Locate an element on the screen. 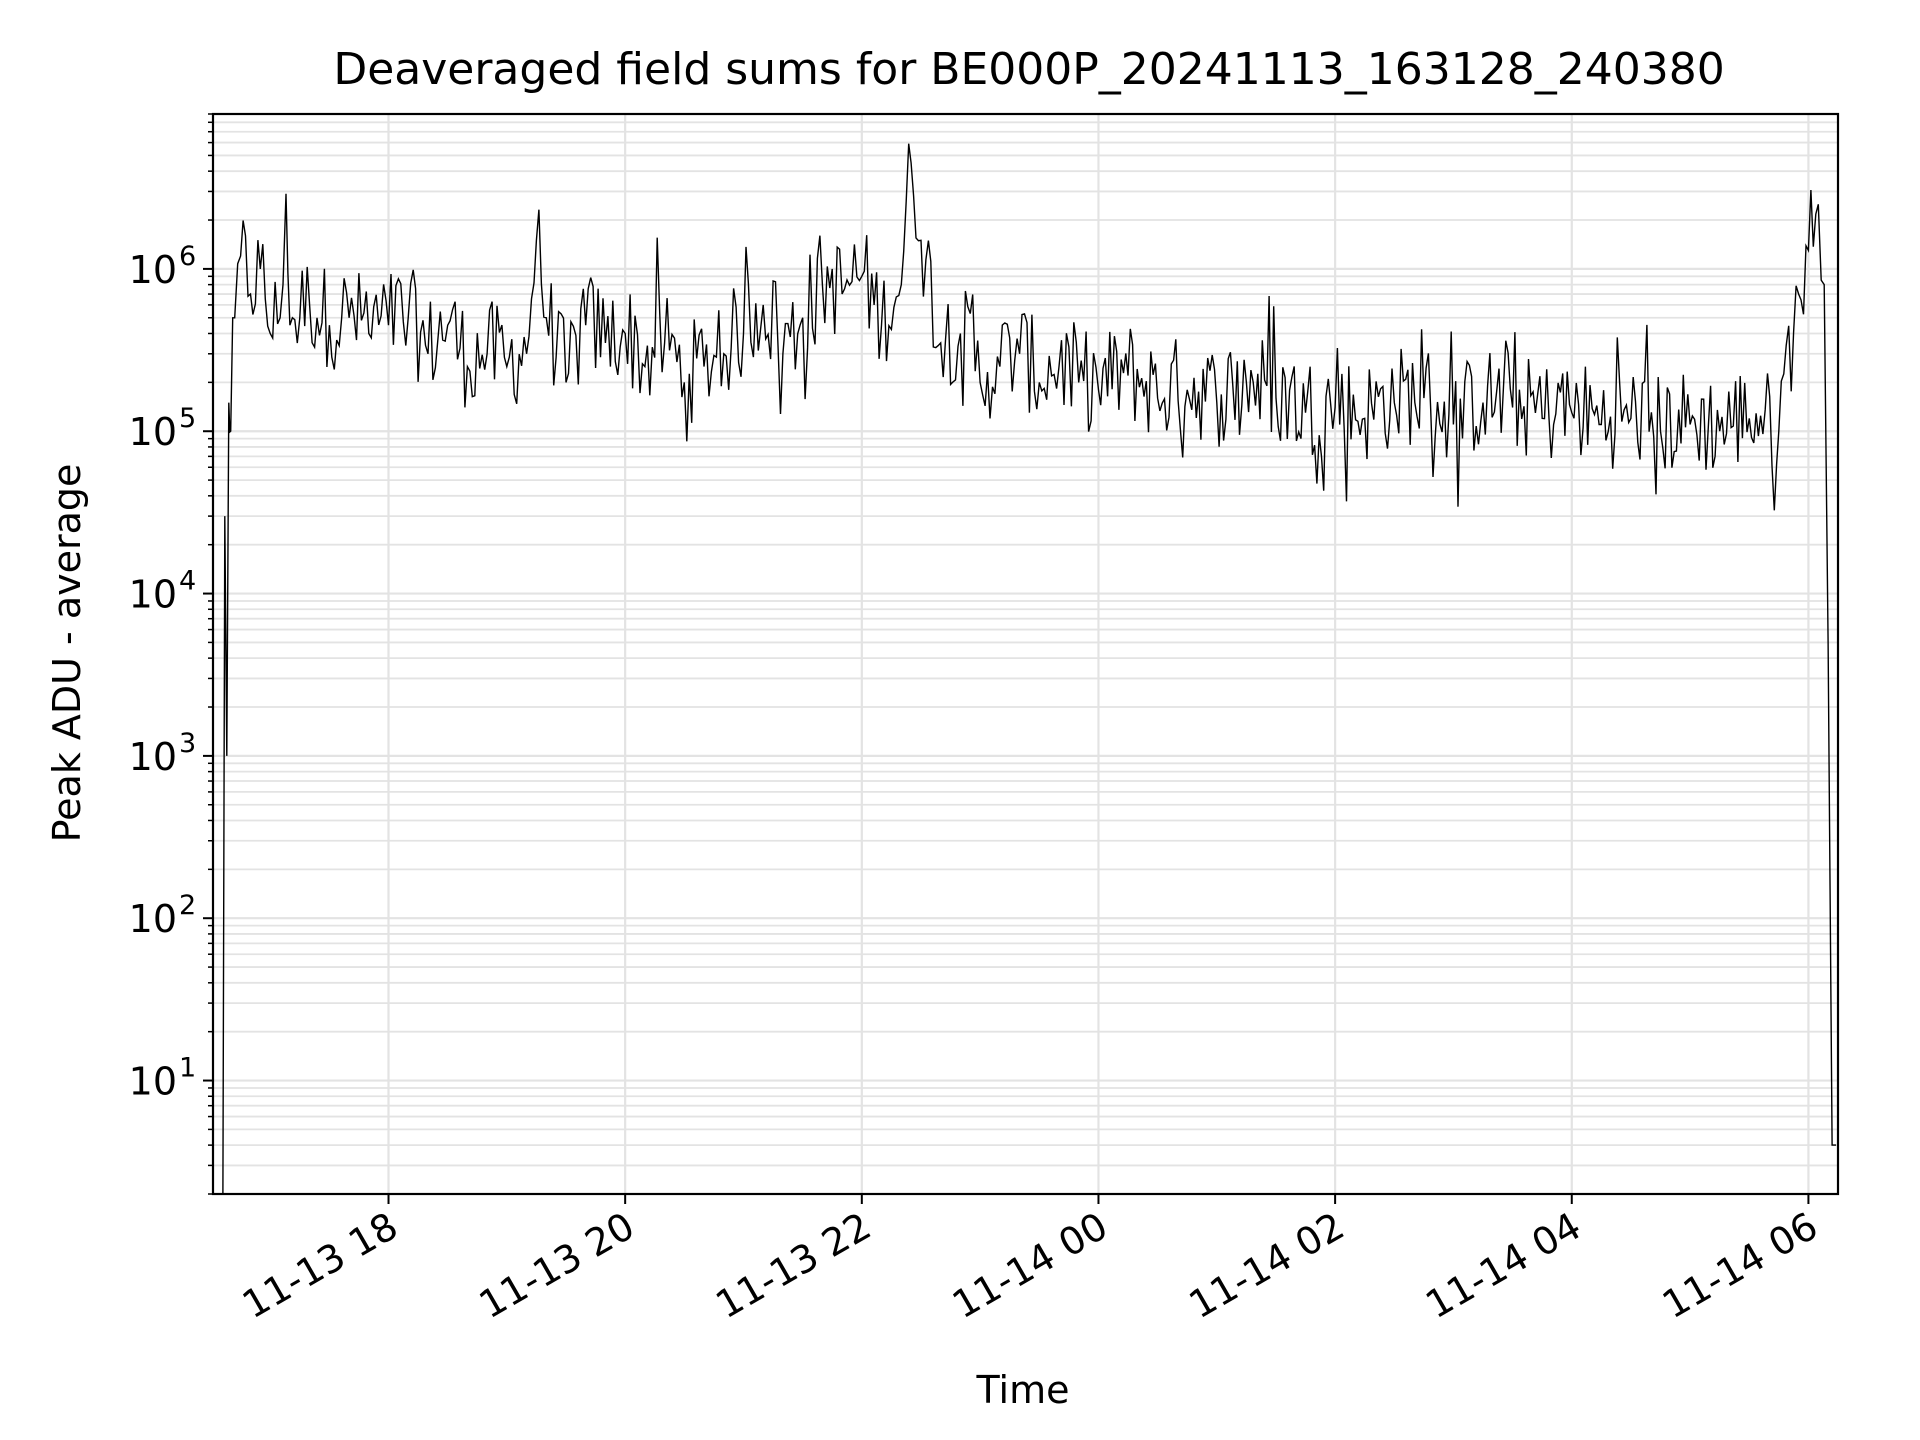  y-tick-exponent: 3 is located at coordinates (187, 743).